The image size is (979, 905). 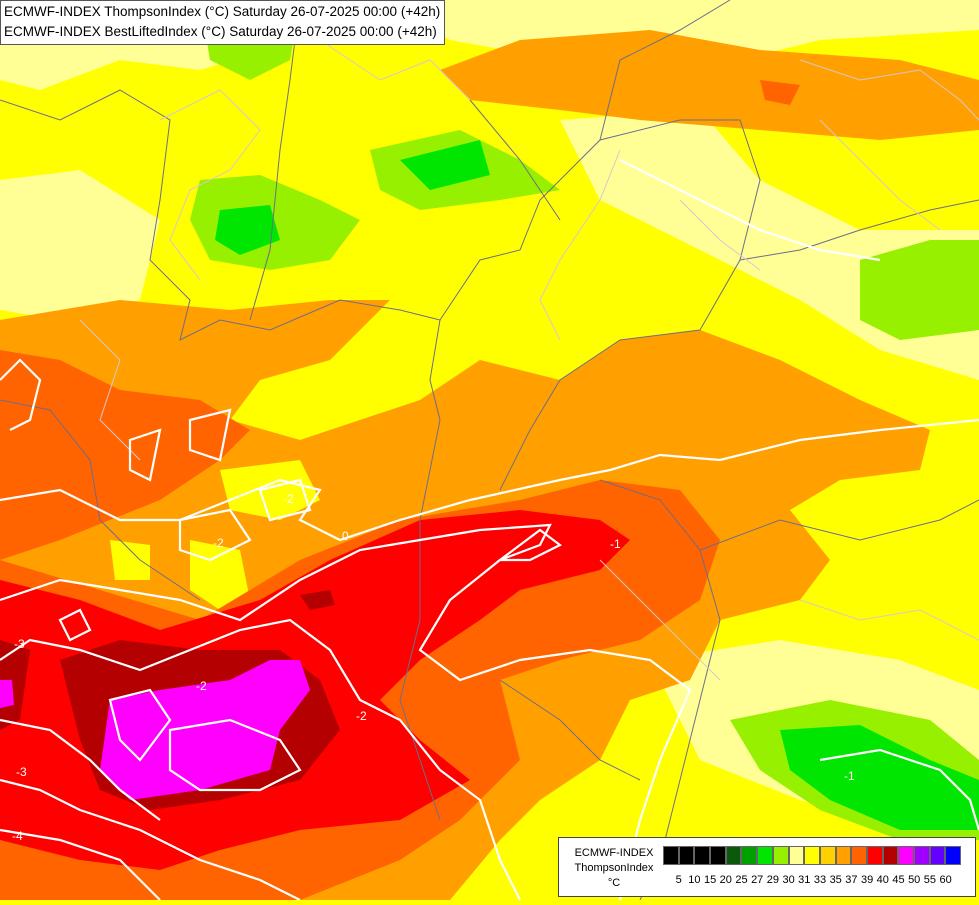 I want to click on legend-model: ECMWF-INDEX, so click(x=614, y=853).